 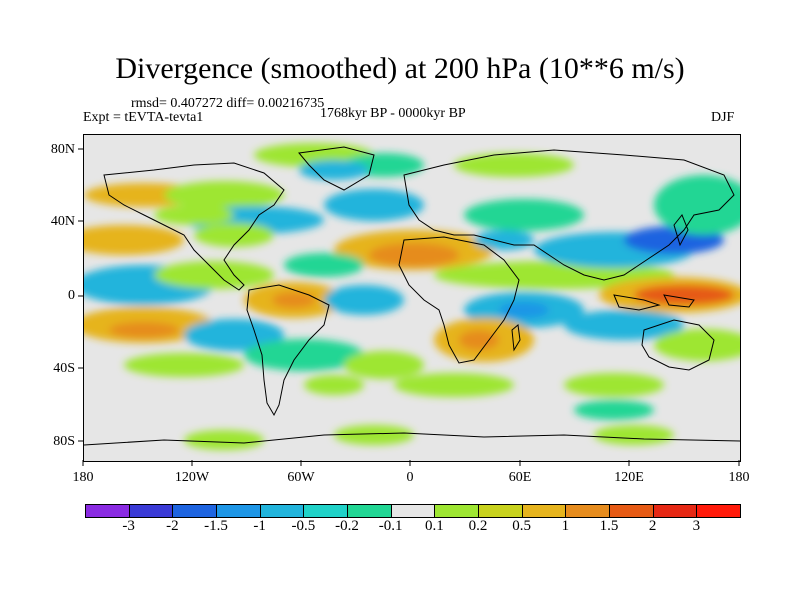 What do you see at coordinates (64, 441) in the screenshot?
I see `lat-label-80s: 80S` at bounding box center [64, 441].